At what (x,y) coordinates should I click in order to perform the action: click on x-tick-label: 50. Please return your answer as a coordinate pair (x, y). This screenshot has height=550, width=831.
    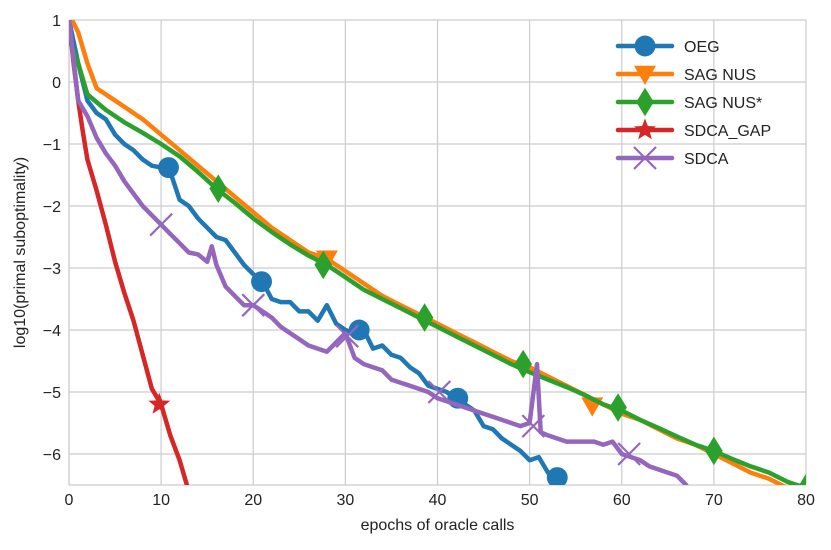
    Looking at the image, I should click on (530, 500).